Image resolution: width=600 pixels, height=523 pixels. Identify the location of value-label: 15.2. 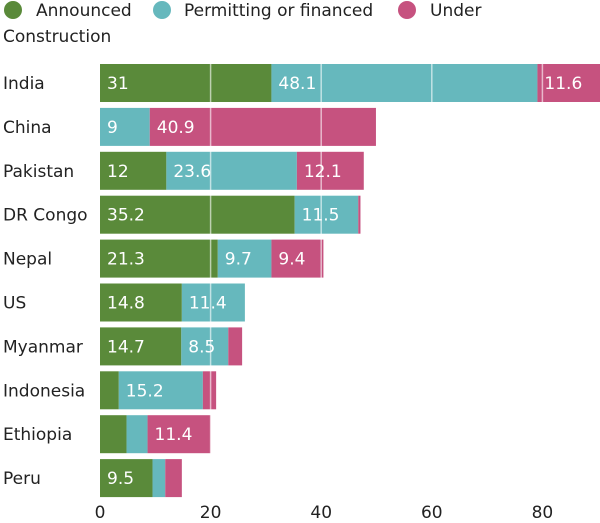
(145, 391).